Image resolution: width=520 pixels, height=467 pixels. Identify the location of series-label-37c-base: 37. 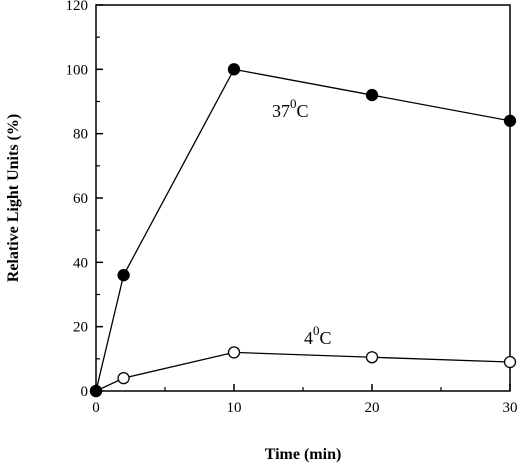
(281, 111).